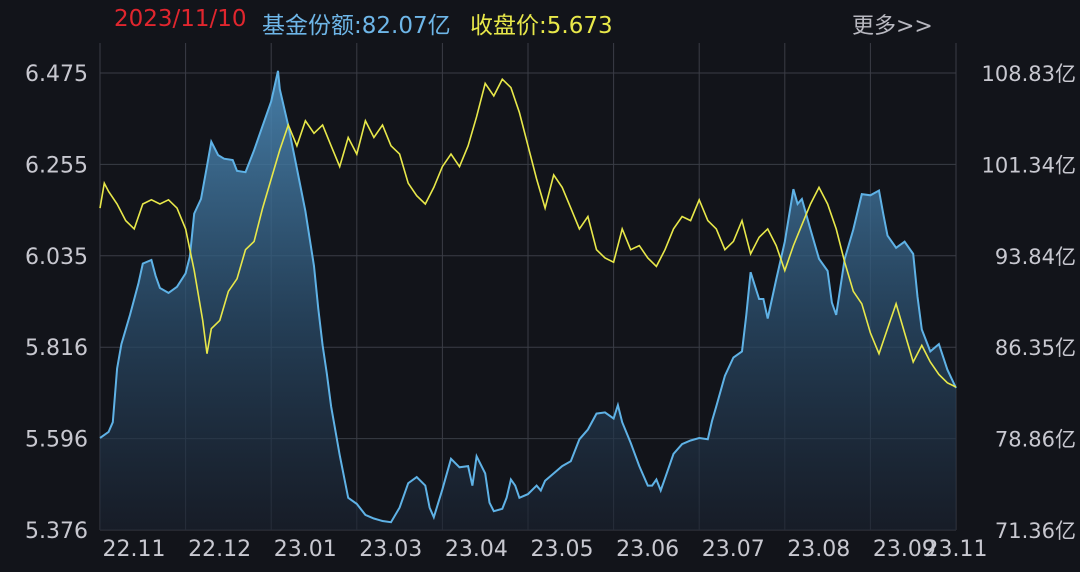 The image size is (1080, 572). I want to click on left-tick-label: 6.255, so click(56, 165).